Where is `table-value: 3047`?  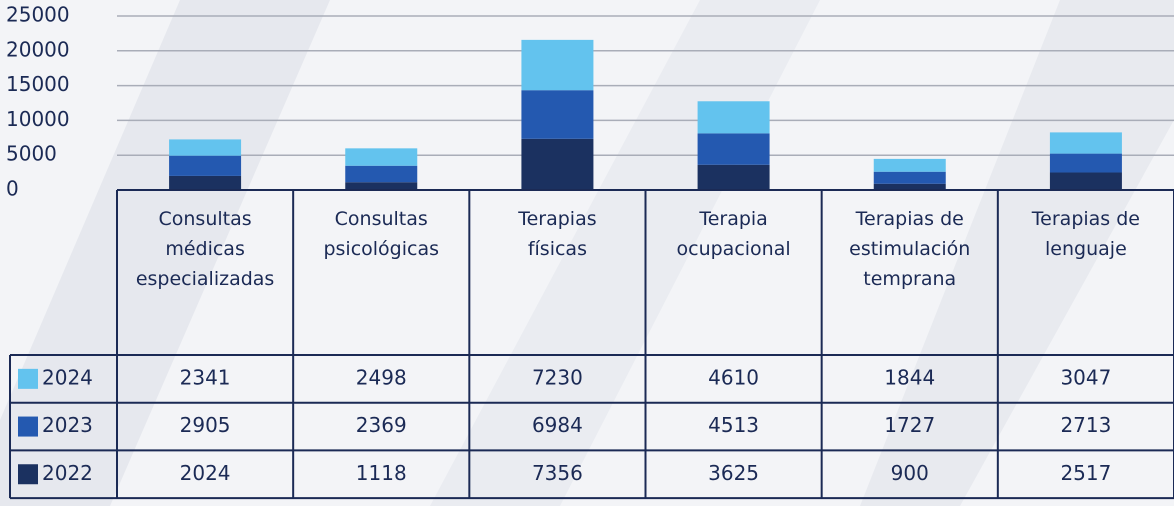 table-value: 3047 is located at coordinates (1085, 377).